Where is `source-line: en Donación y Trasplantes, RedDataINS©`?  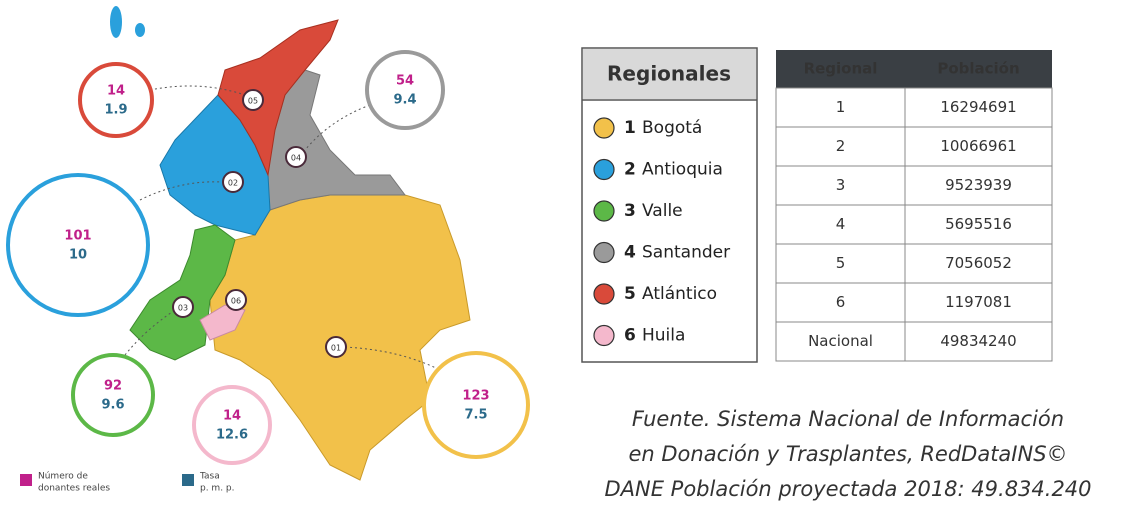 source-line: en Donación y Trasplantes, RedDataINS© is located at coordinates (847, 454).